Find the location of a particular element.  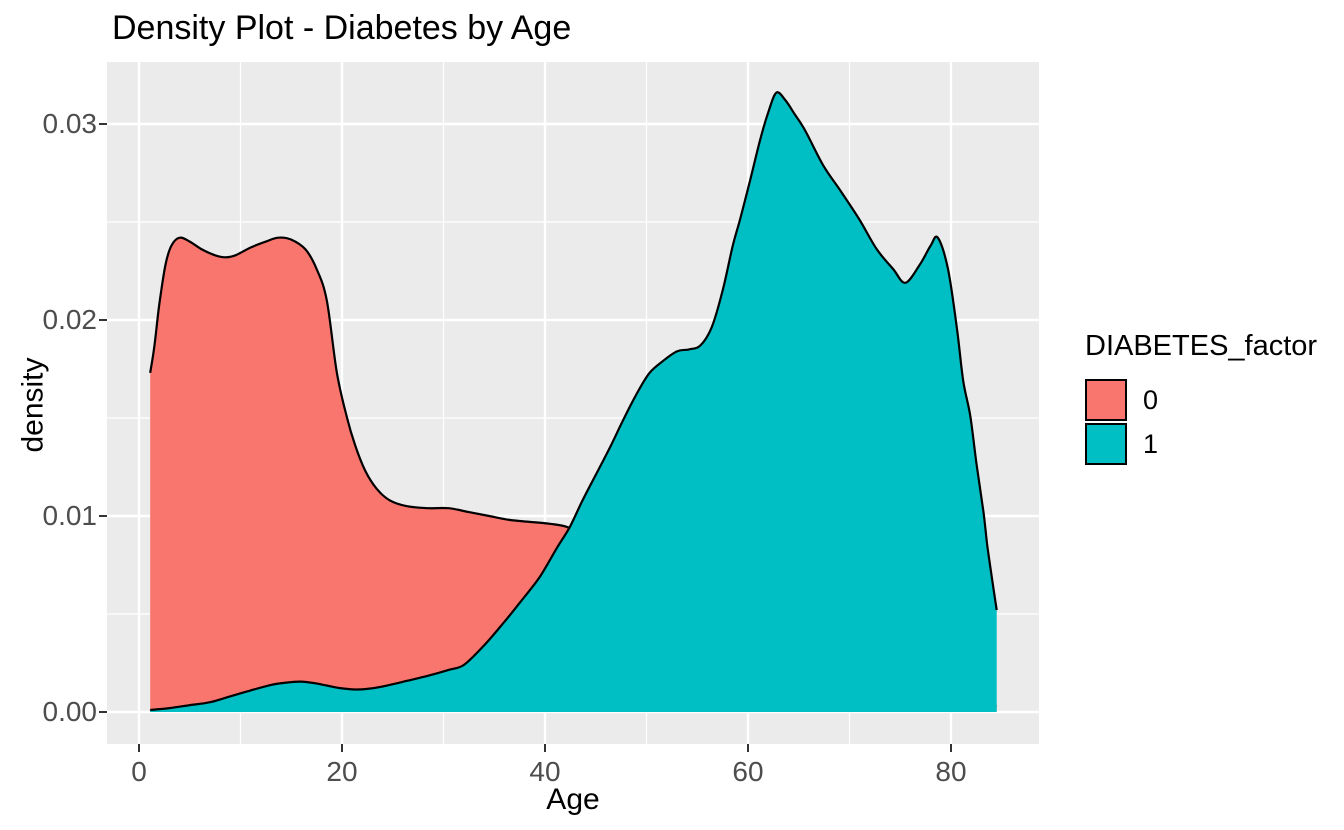

y-tick-mark-0.02 is located at coordinates (103, 320).